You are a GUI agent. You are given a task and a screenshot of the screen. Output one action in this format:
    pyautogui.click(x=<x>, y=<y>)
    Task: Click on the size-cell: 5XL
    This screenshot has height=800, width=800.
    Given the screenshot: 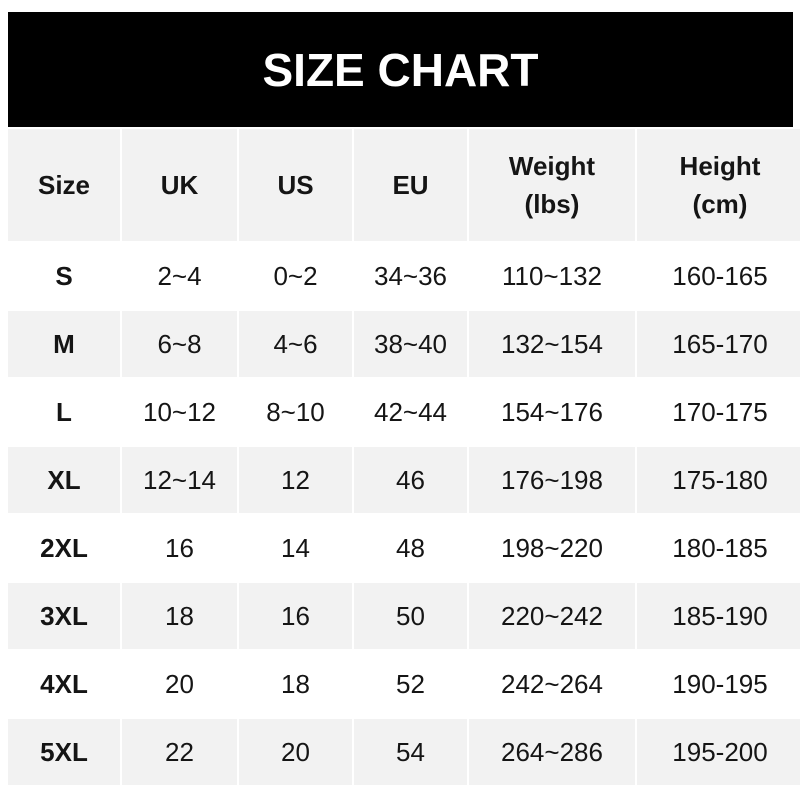 What is the action you would take?
    pyautogui.click(x=64, y=751)
    